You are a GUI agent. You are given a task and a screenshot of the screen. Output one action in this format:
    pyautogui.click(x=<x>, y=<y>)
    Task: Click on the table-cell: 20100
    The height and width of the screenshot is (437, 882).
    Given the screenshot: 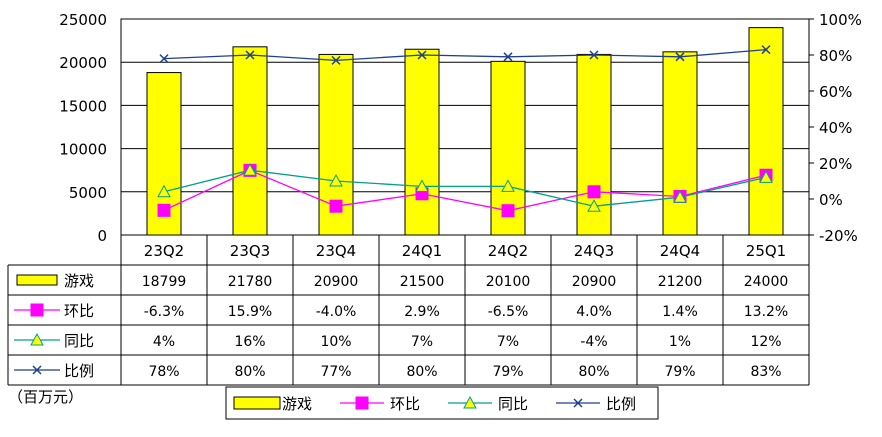 What is the action you would take?
    pyautogui.click(x=508, y=282)
    